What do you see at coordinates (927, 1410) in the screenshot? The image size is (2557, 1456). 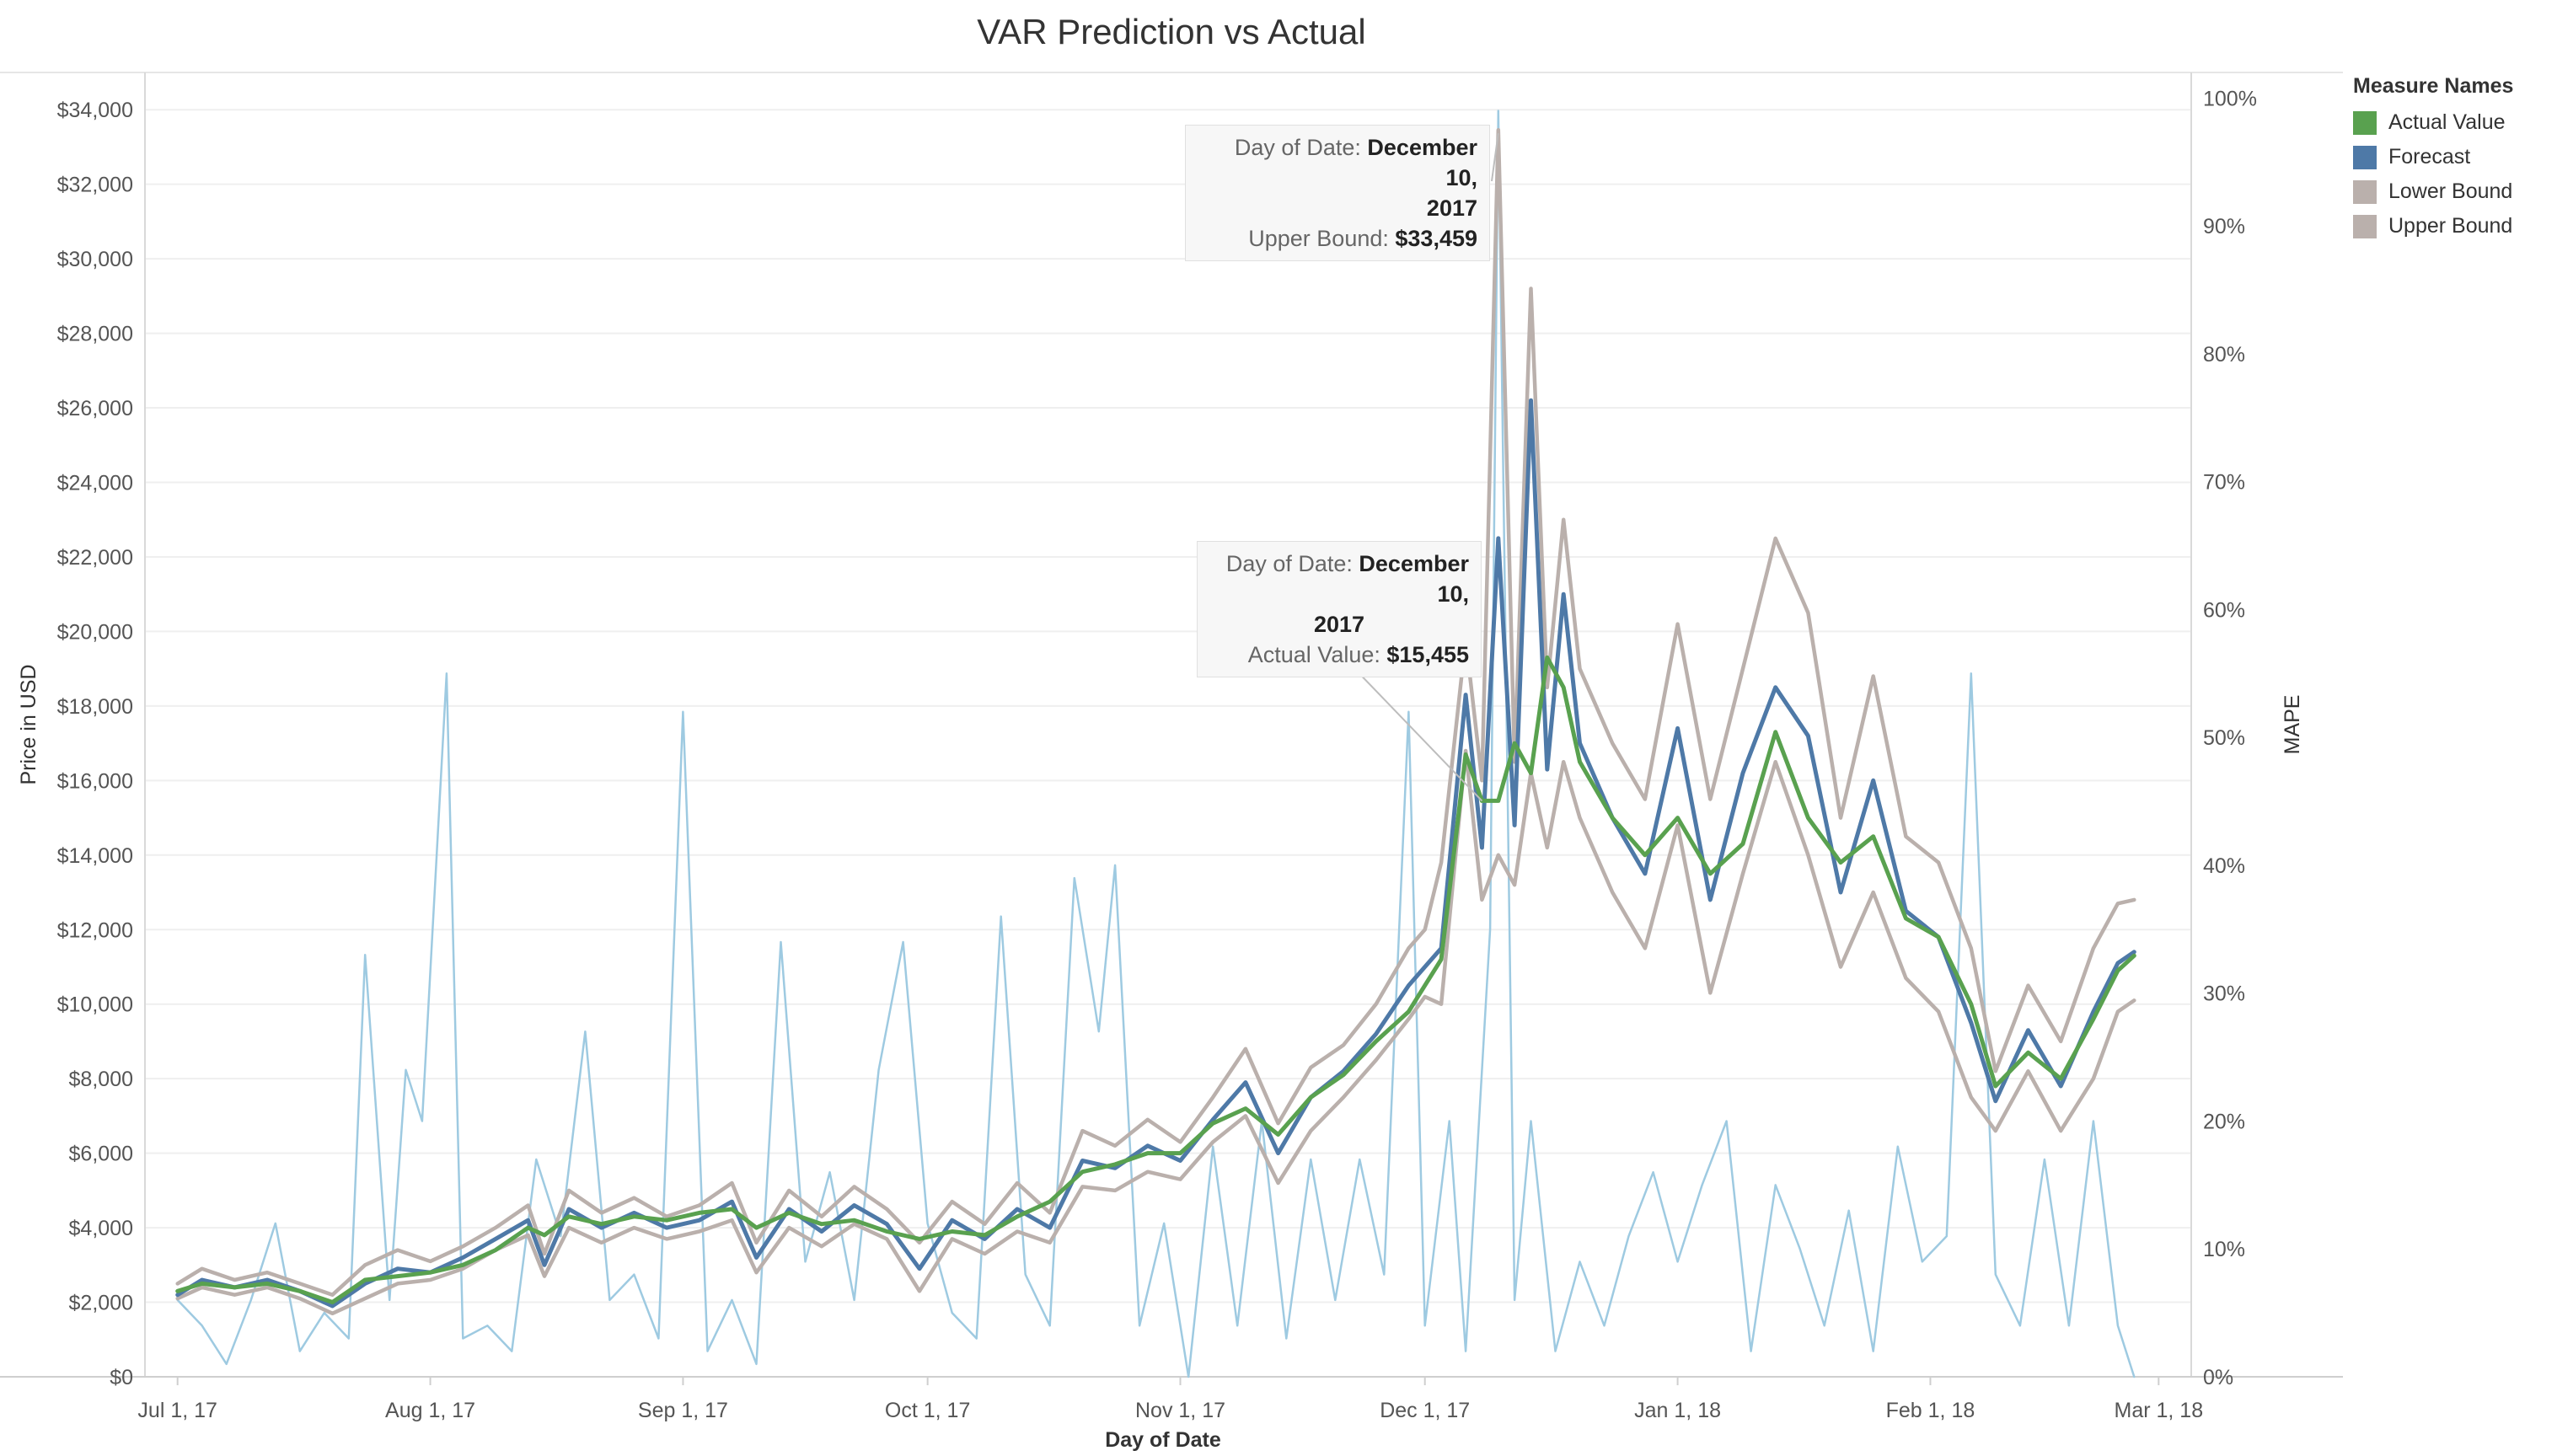 I see `x-tick-label: Oct 1, 17` at bounding box center [927, 1410].